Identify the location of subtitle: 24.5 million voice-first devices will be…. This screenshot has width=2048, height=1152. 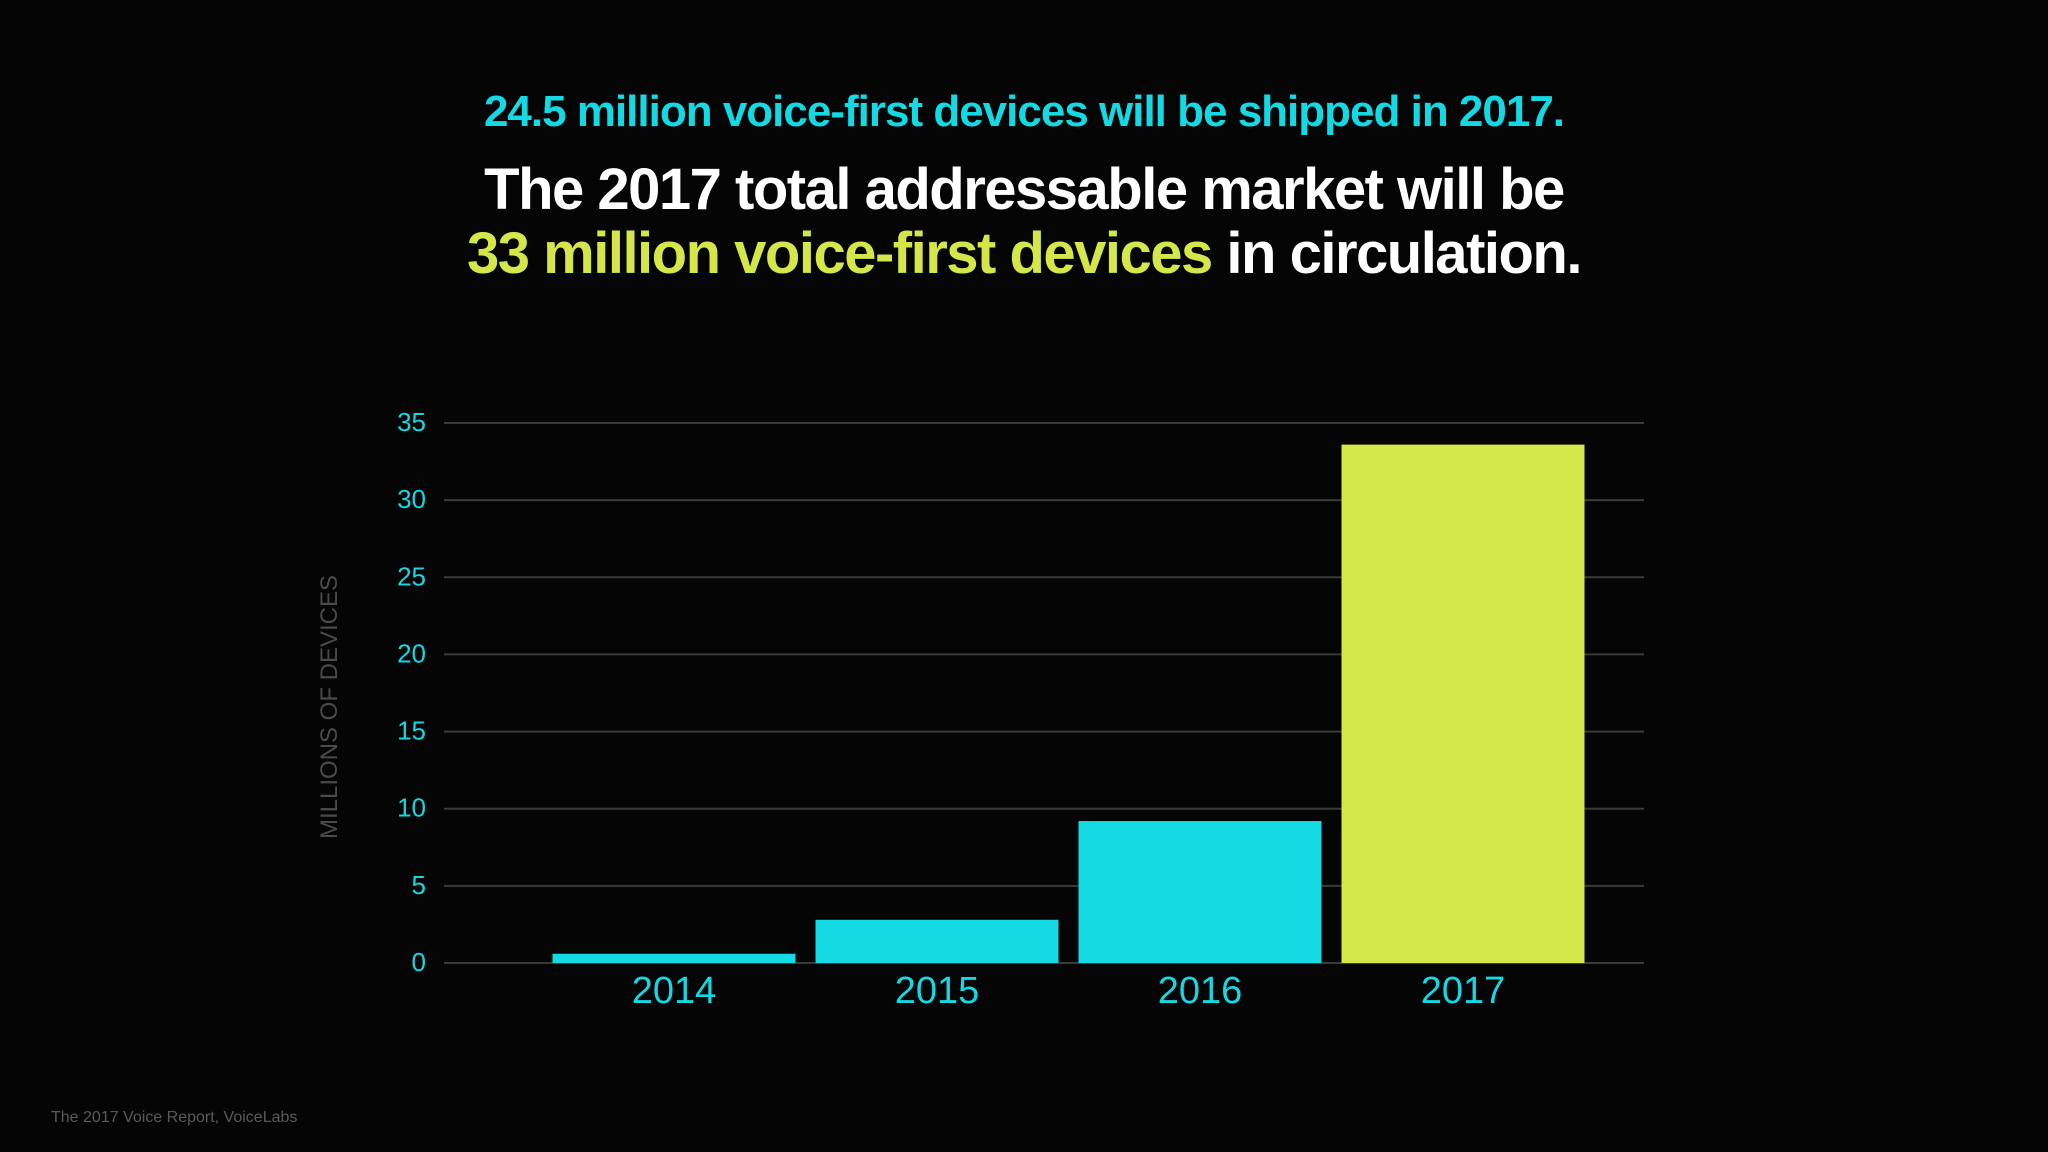
(1024, 111).